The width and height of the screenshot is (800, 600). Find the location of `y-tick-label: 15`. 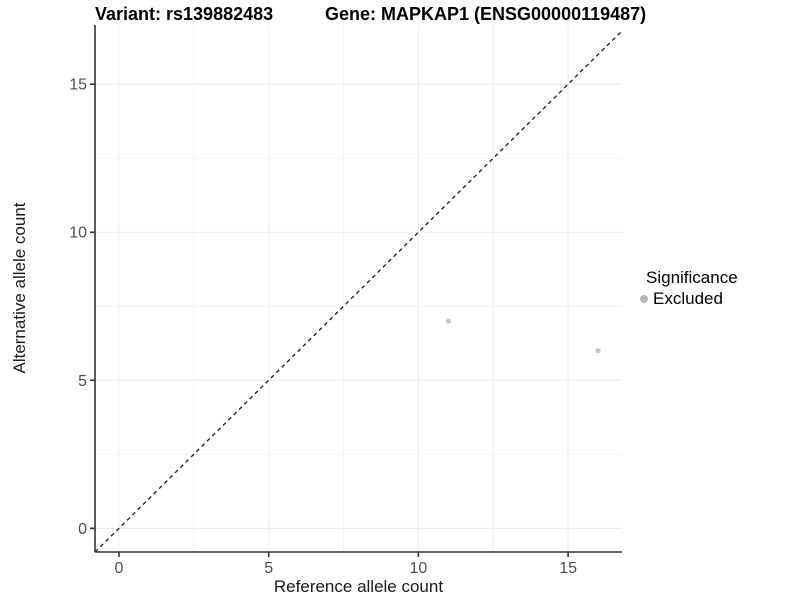

y-tick-label: 15 is located at coordinates (78, 85).